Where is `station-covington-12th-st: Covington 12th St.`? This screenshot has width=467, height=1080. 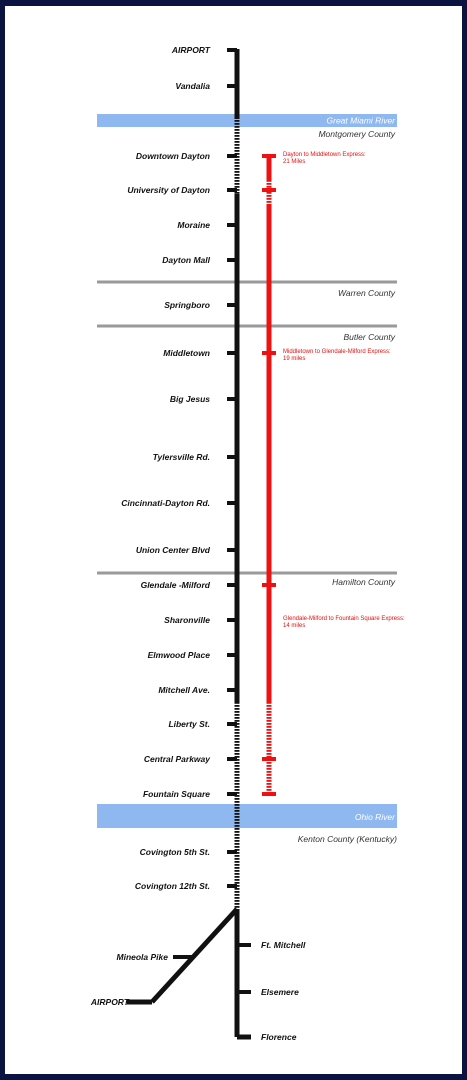
station-covington-12th-st: Covington 12th St. is located at coordinates (186, 886).